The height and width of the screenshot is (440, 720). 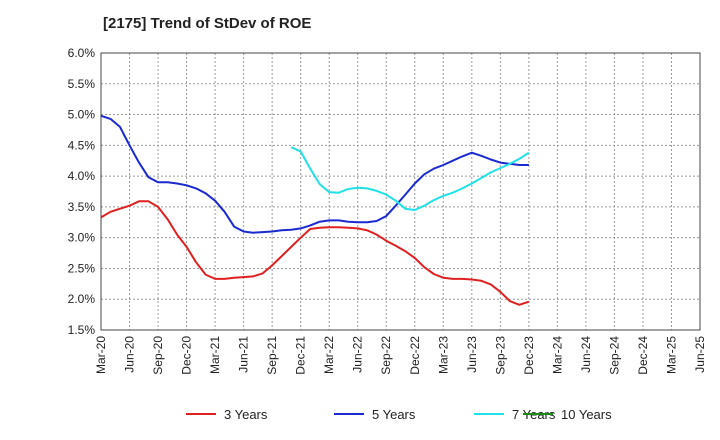 What do you see at coordinates (443, 355) in the screenshot?
I see `x-tick-label: Mar-23` at bounding box center [443, 355].